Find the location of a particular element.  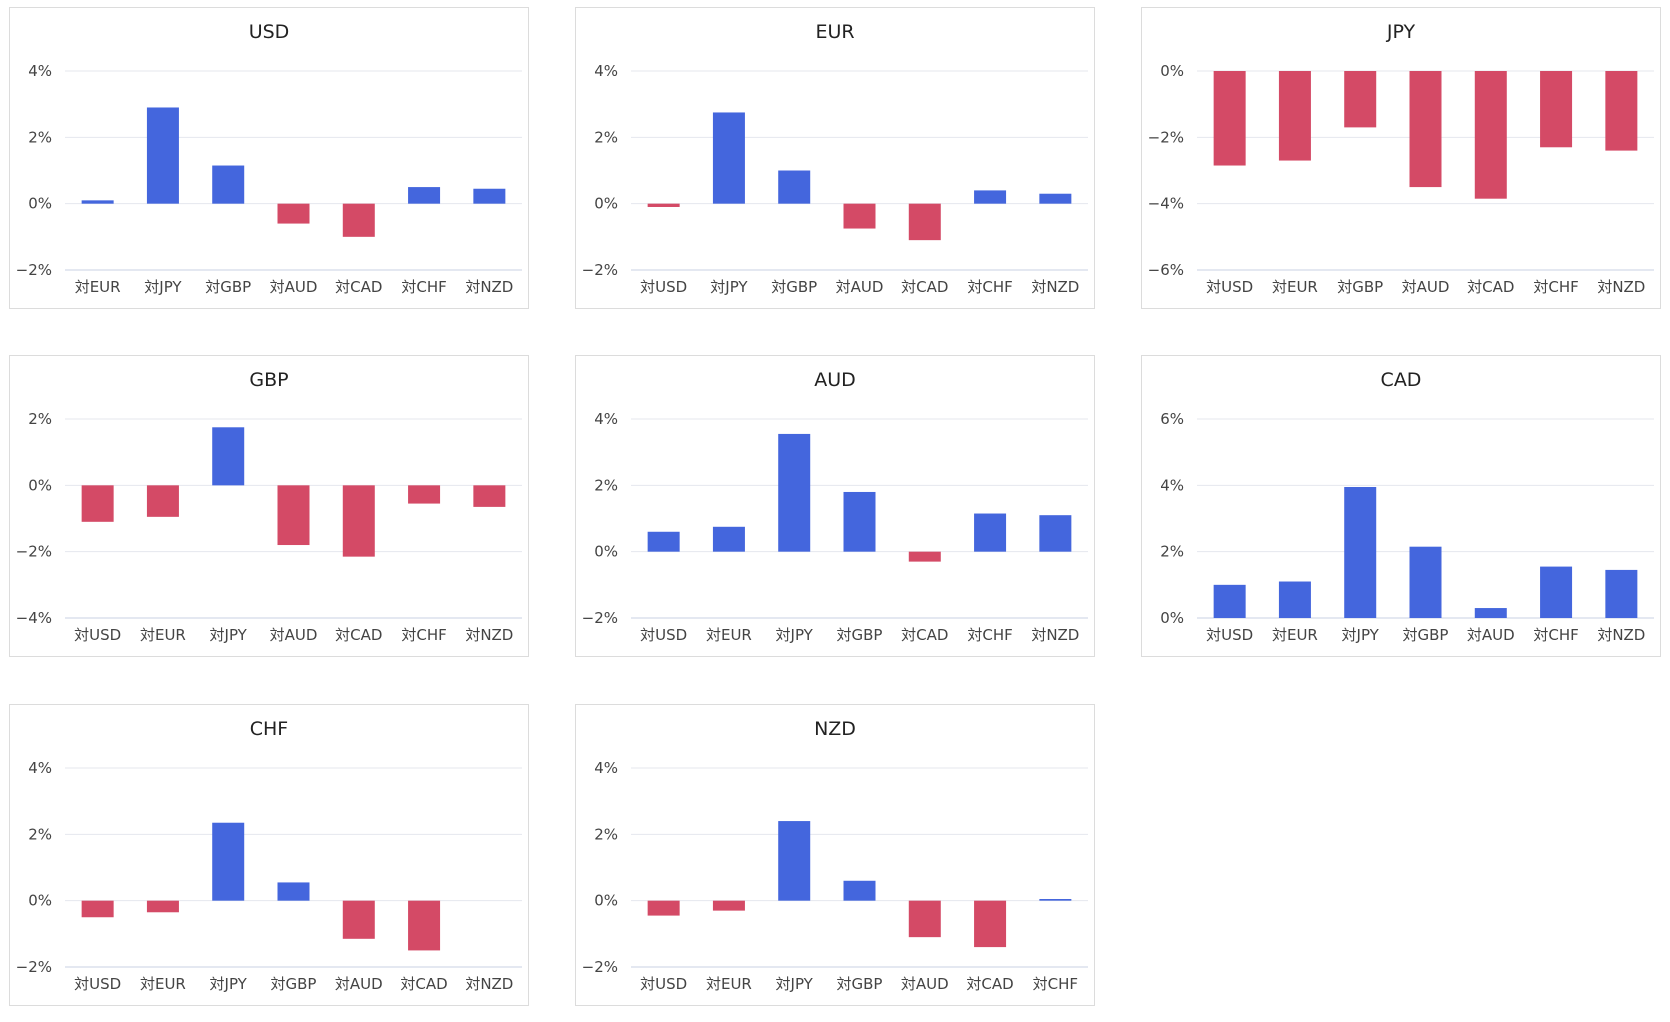

chart-title: USD is located at coordinates (269, 32).